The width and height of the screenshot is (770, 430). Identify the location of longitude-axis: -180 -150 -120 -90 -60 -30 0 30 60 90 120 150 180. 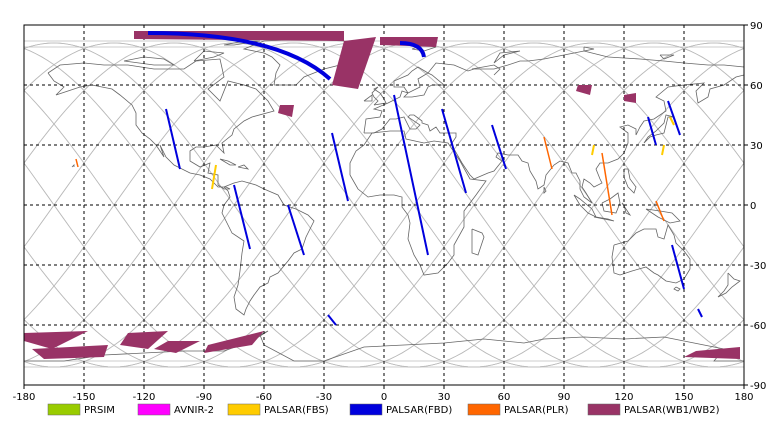
(383, 394).